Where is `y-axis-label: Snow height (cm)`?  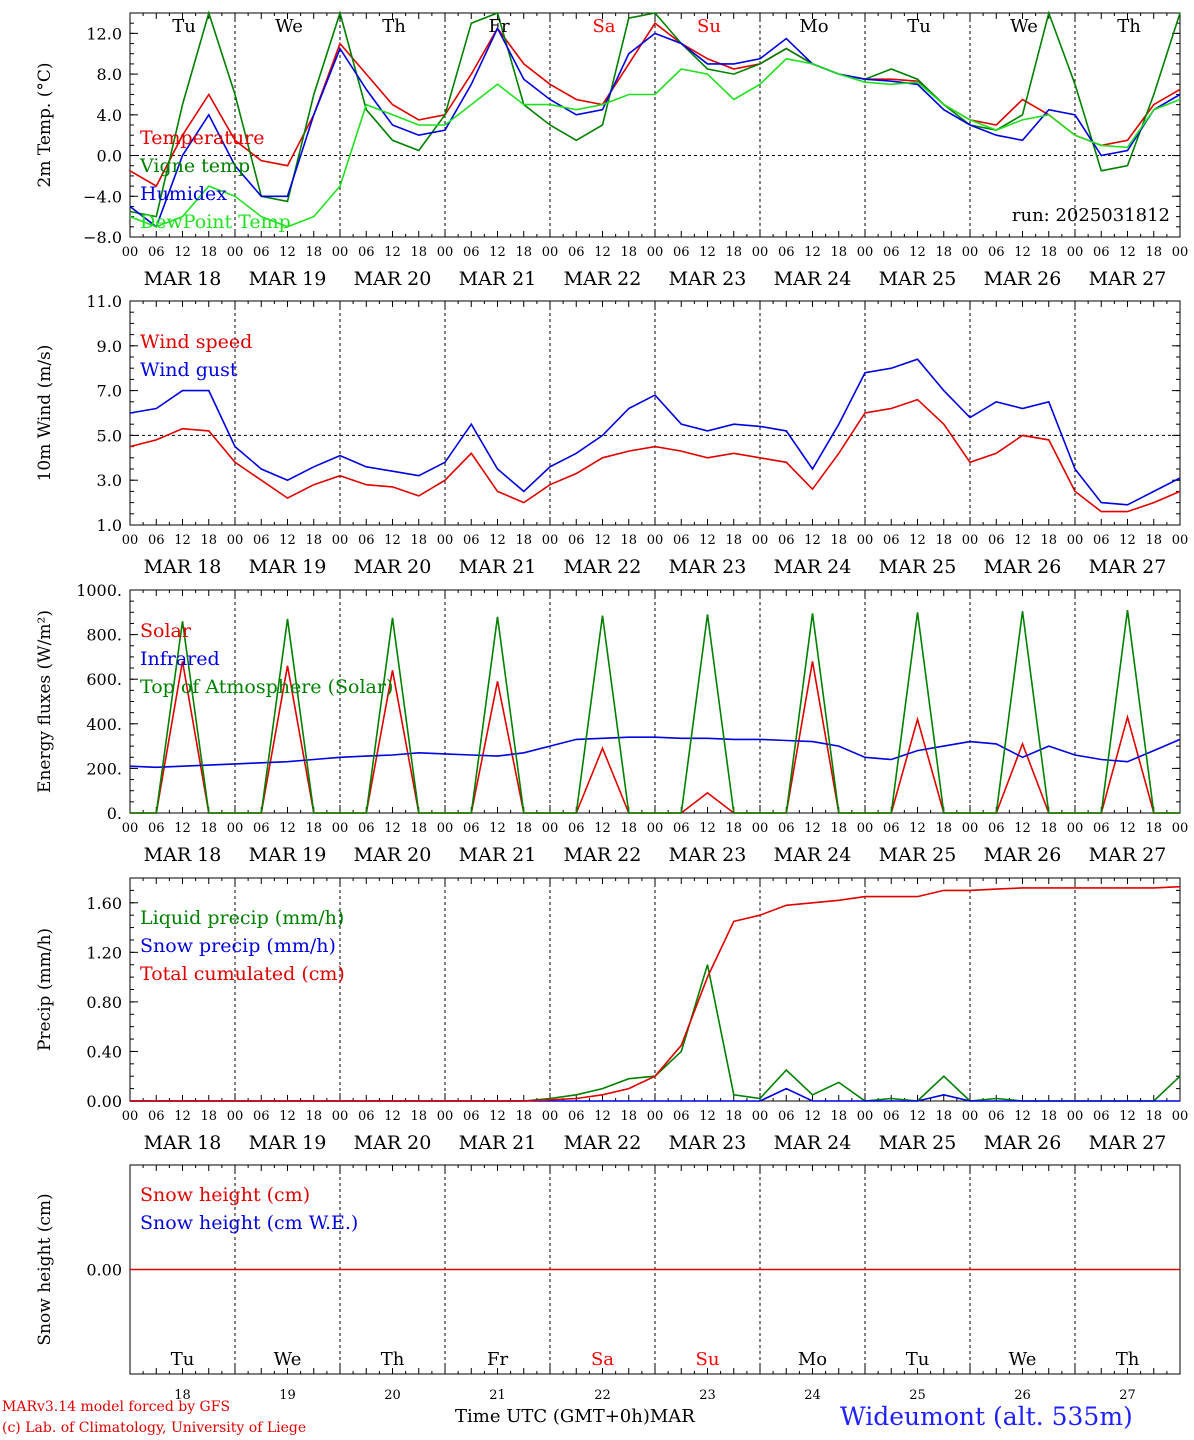
y-axis-label: Snow height (cm) is located at coordinates (45, 1269).